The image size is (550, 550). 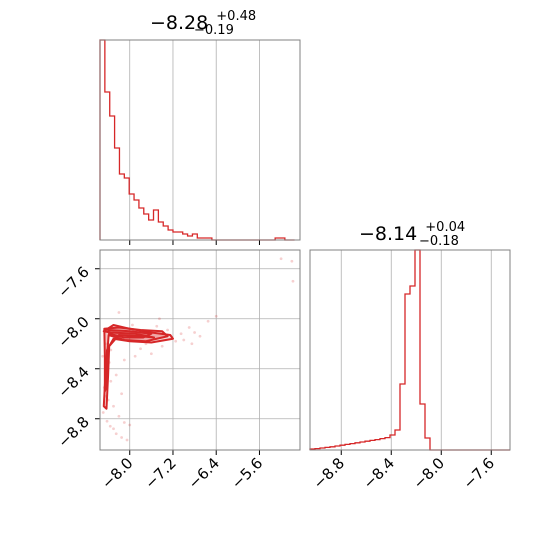 What do you see at coordinates (73, 282) in the screenshot?
I see `y-tick-label: −7.6` at bounding box center [73, 282].